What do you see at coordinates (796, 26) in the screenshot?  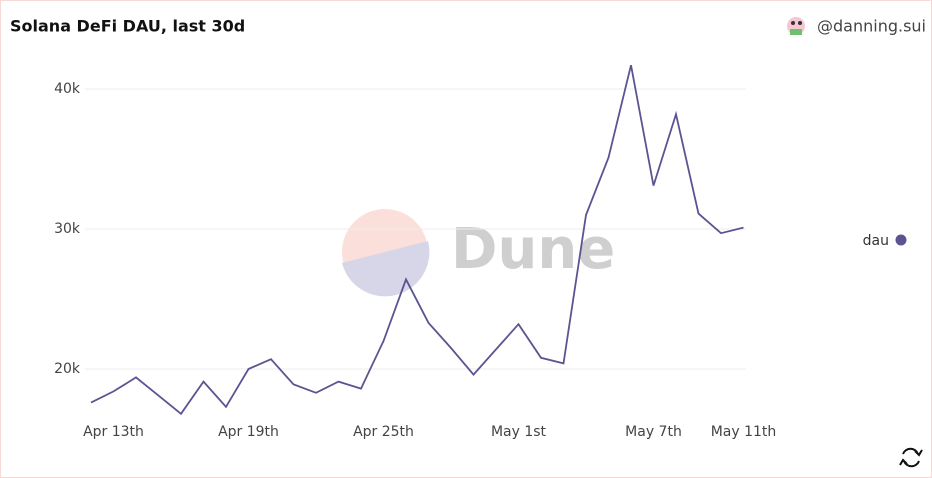 I see `avatar` at bounding box center [796, 26].